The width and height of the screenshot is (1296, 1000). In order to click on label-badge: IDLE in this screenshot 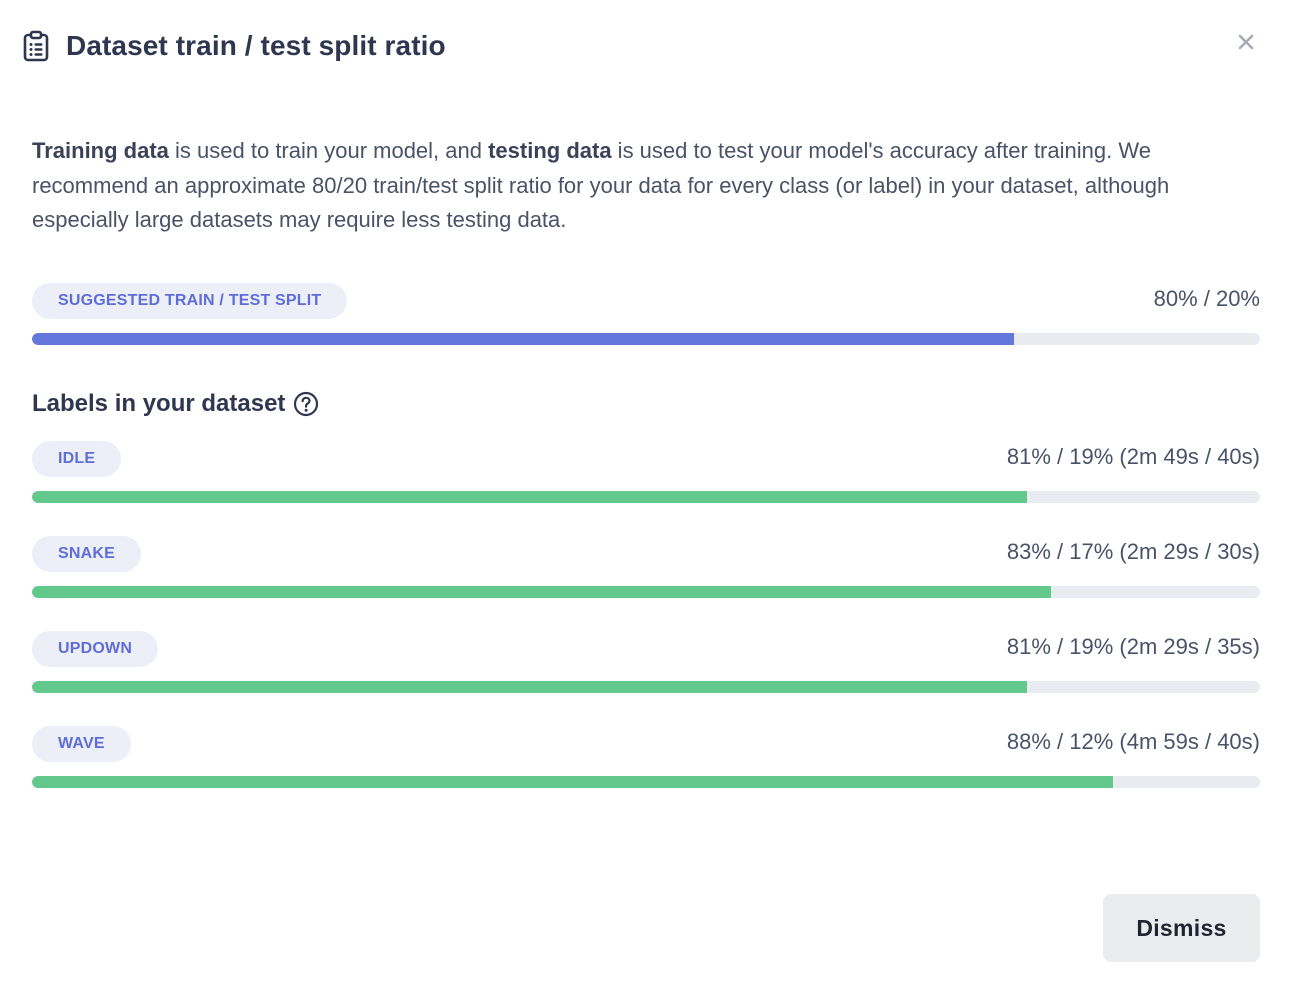, I will do `click(77, 459)`.